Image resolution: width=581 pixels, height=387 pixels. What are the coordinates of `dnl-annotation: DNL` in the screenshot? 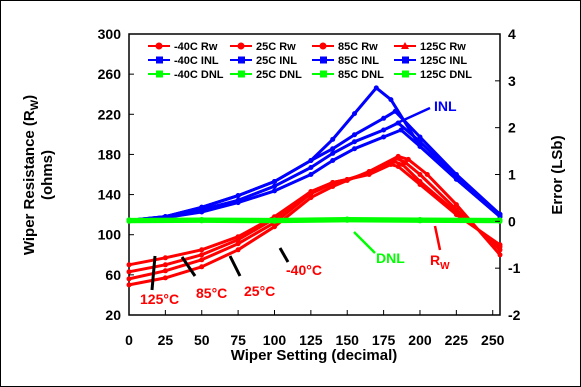 It's located at (390, 258).